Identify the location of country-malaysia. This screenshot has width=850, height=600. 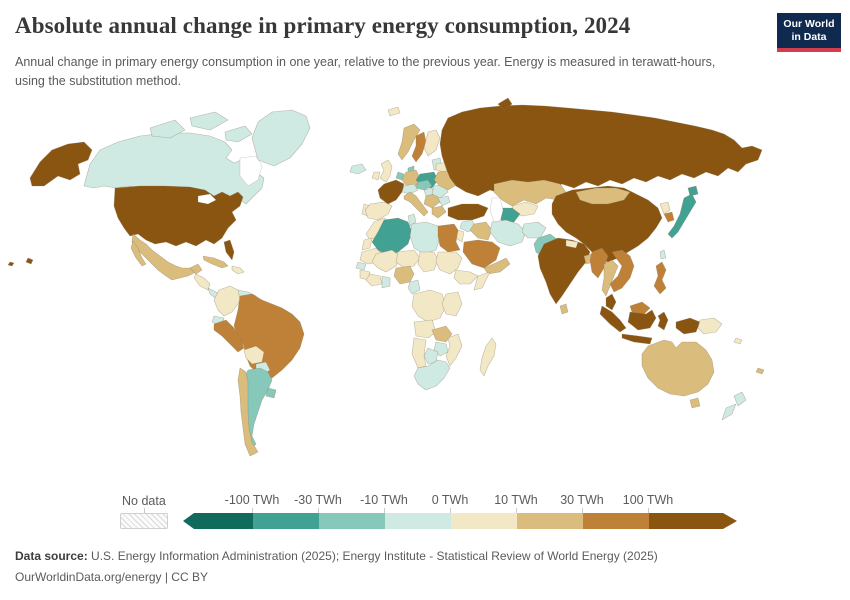
(611, 302).